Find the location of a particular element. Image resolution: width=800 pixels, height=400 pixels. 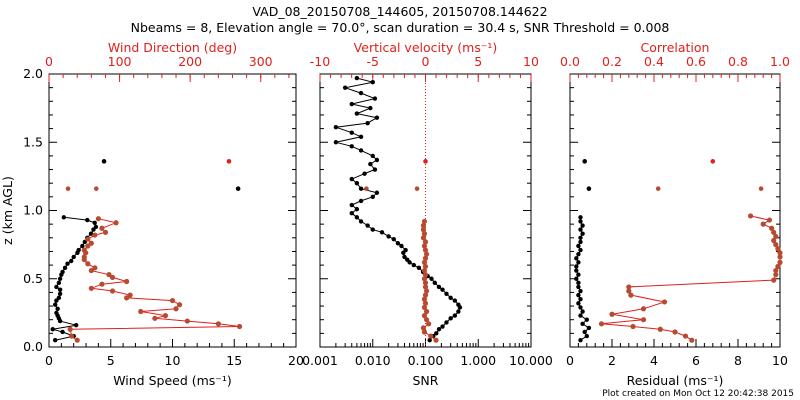

top-axis-label: Vertical velocity (ms⁻¹) is located at coordinates (426, 47).